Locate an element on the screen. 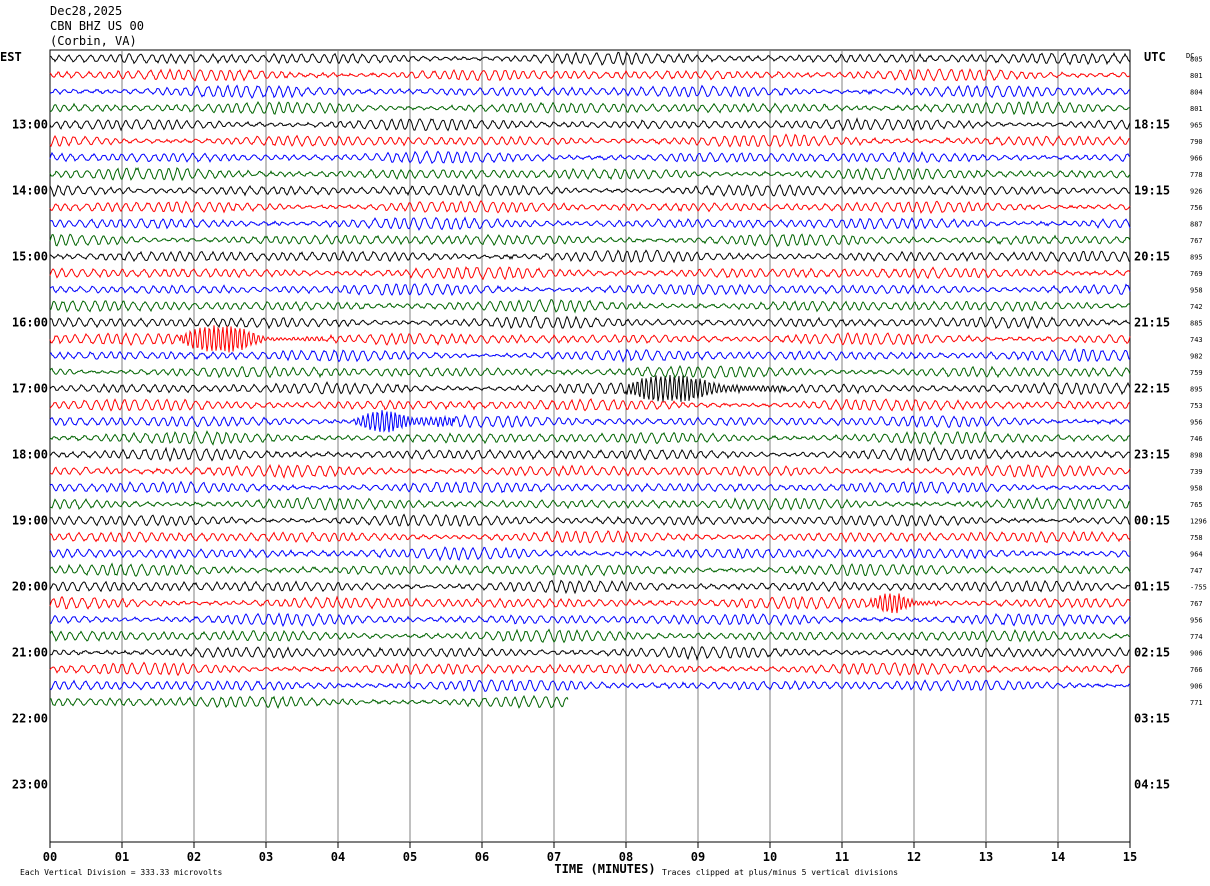 This screenshot has width=1210, height=886. x-axis-title: TIME (MINUTES) is located at coordinates (604, 869).